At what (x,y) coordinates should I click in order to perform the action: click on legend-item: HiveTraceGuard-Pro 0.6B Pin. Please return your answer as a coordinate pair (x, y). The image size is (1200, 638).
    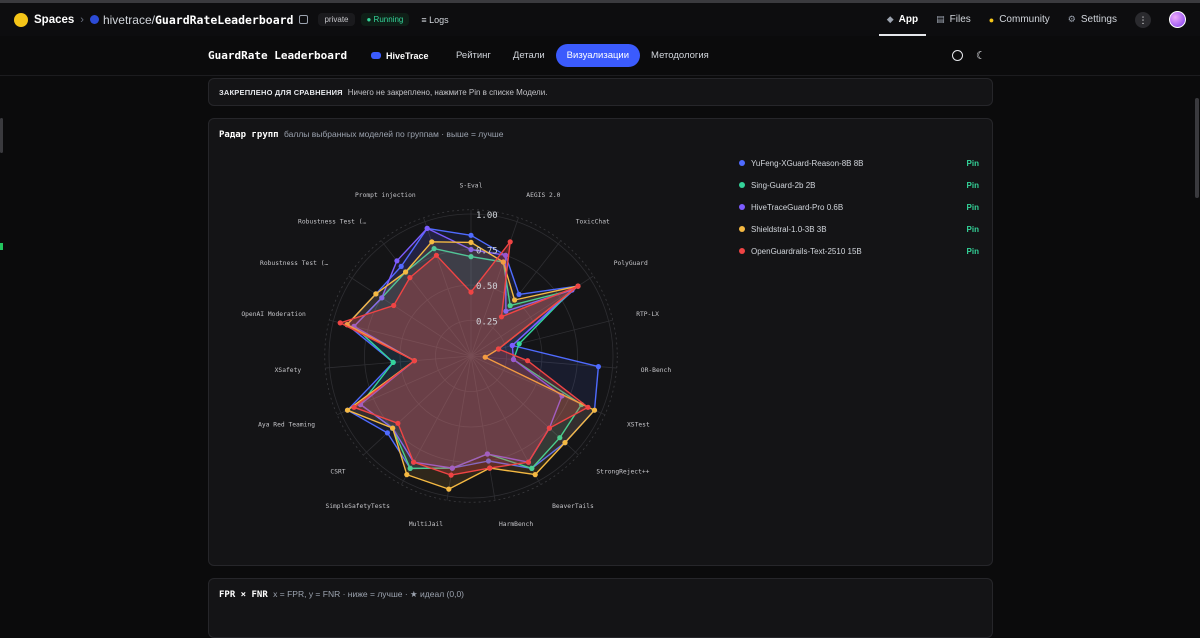
    Looking at the image, I should click on (859, 207).